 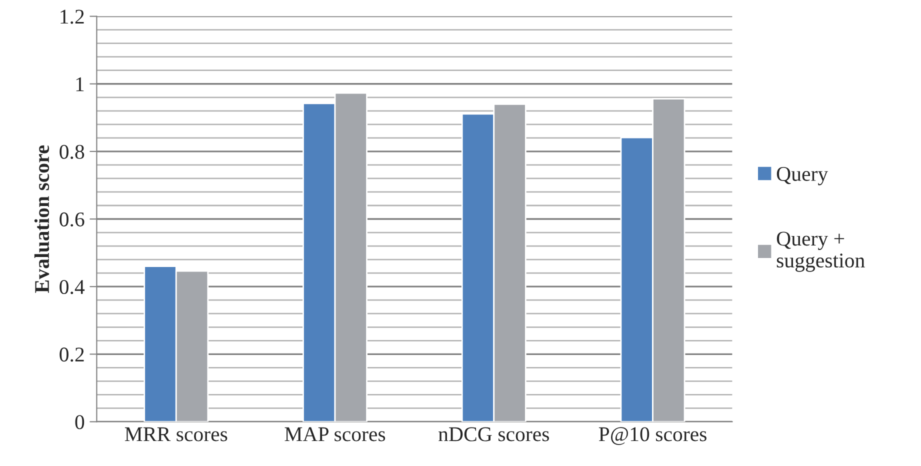 What do you see at coordinates (493, 434) in the screenshot?
I see `x-tick-label: nDCG scores` at bounding box center [493, 434].